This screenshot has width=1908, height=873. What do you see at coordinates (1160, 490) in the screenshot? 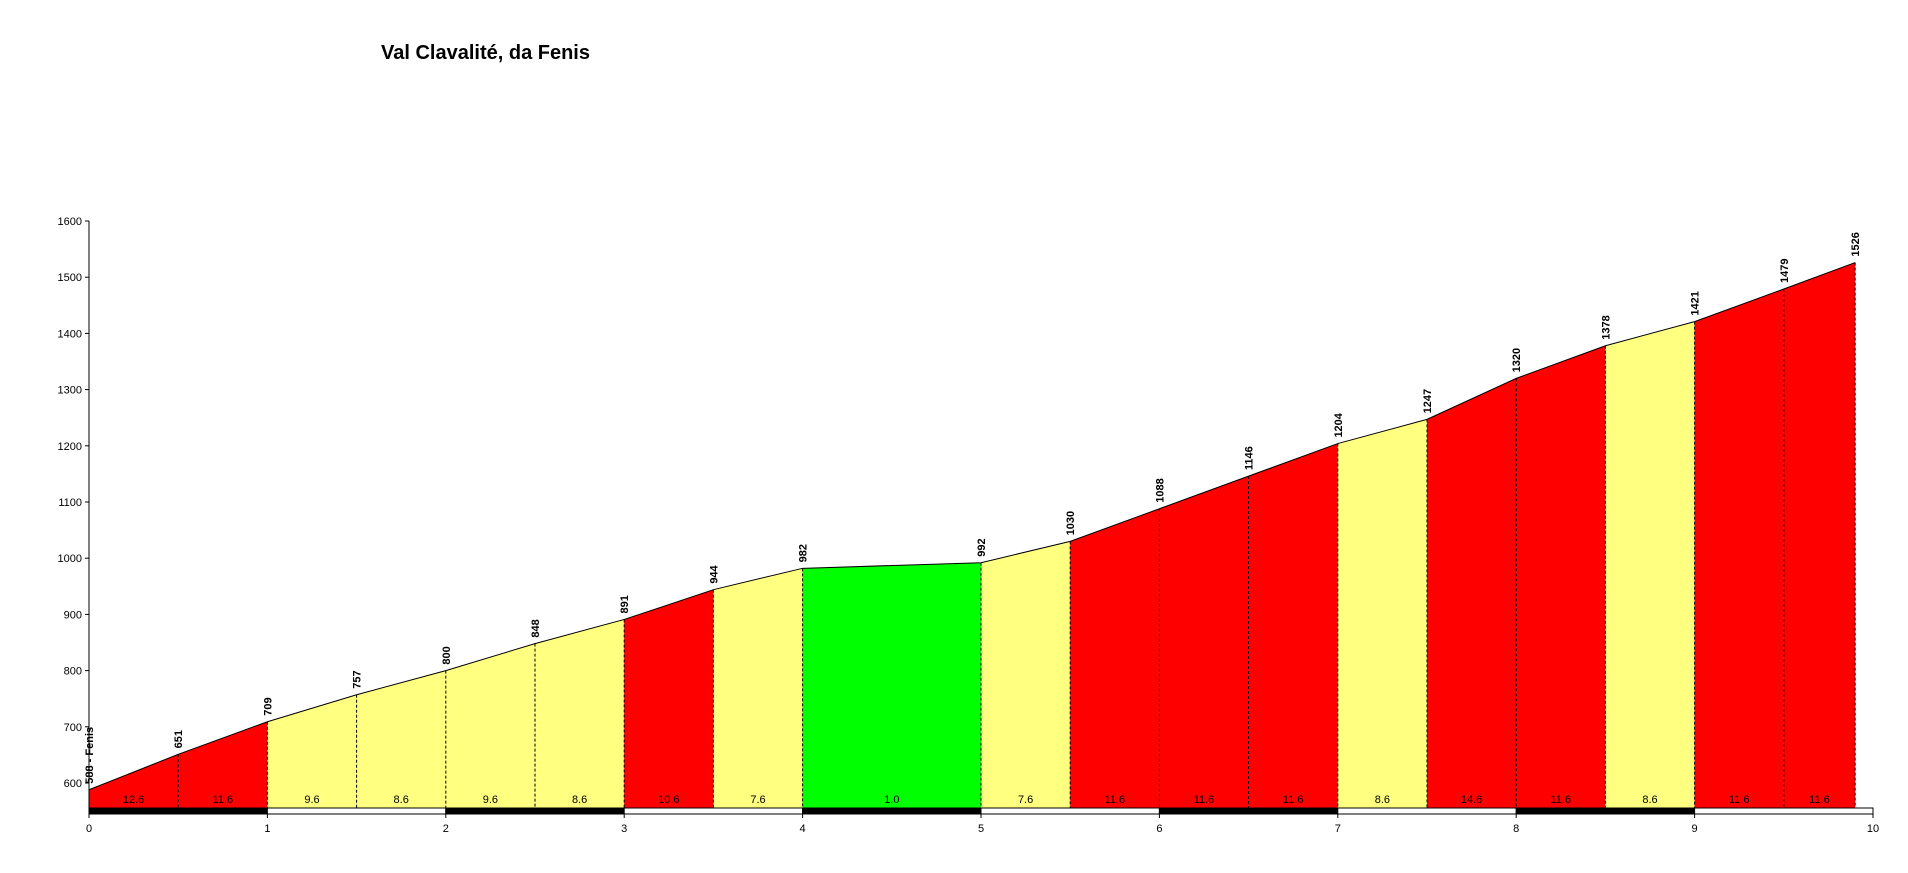
I see `elevation-label: 1088` at bounding box center [1160, 490].